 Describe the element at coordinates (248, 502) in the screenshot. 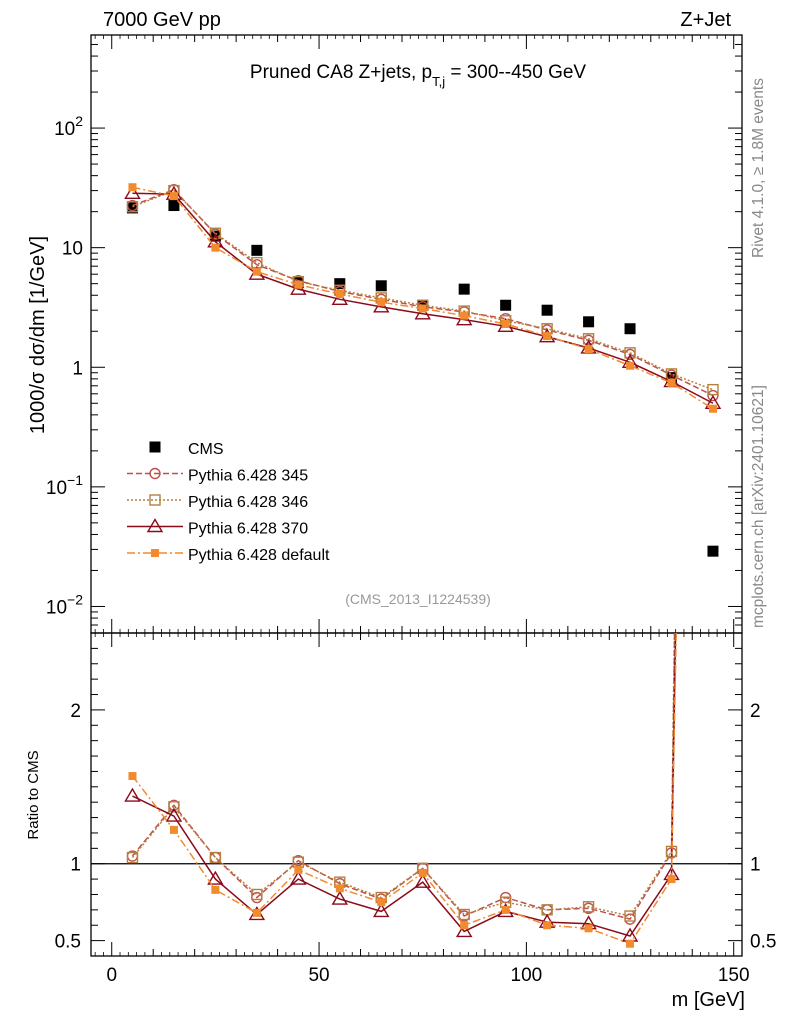

I see `legend-label: Pythia 6.428 346` at that location.